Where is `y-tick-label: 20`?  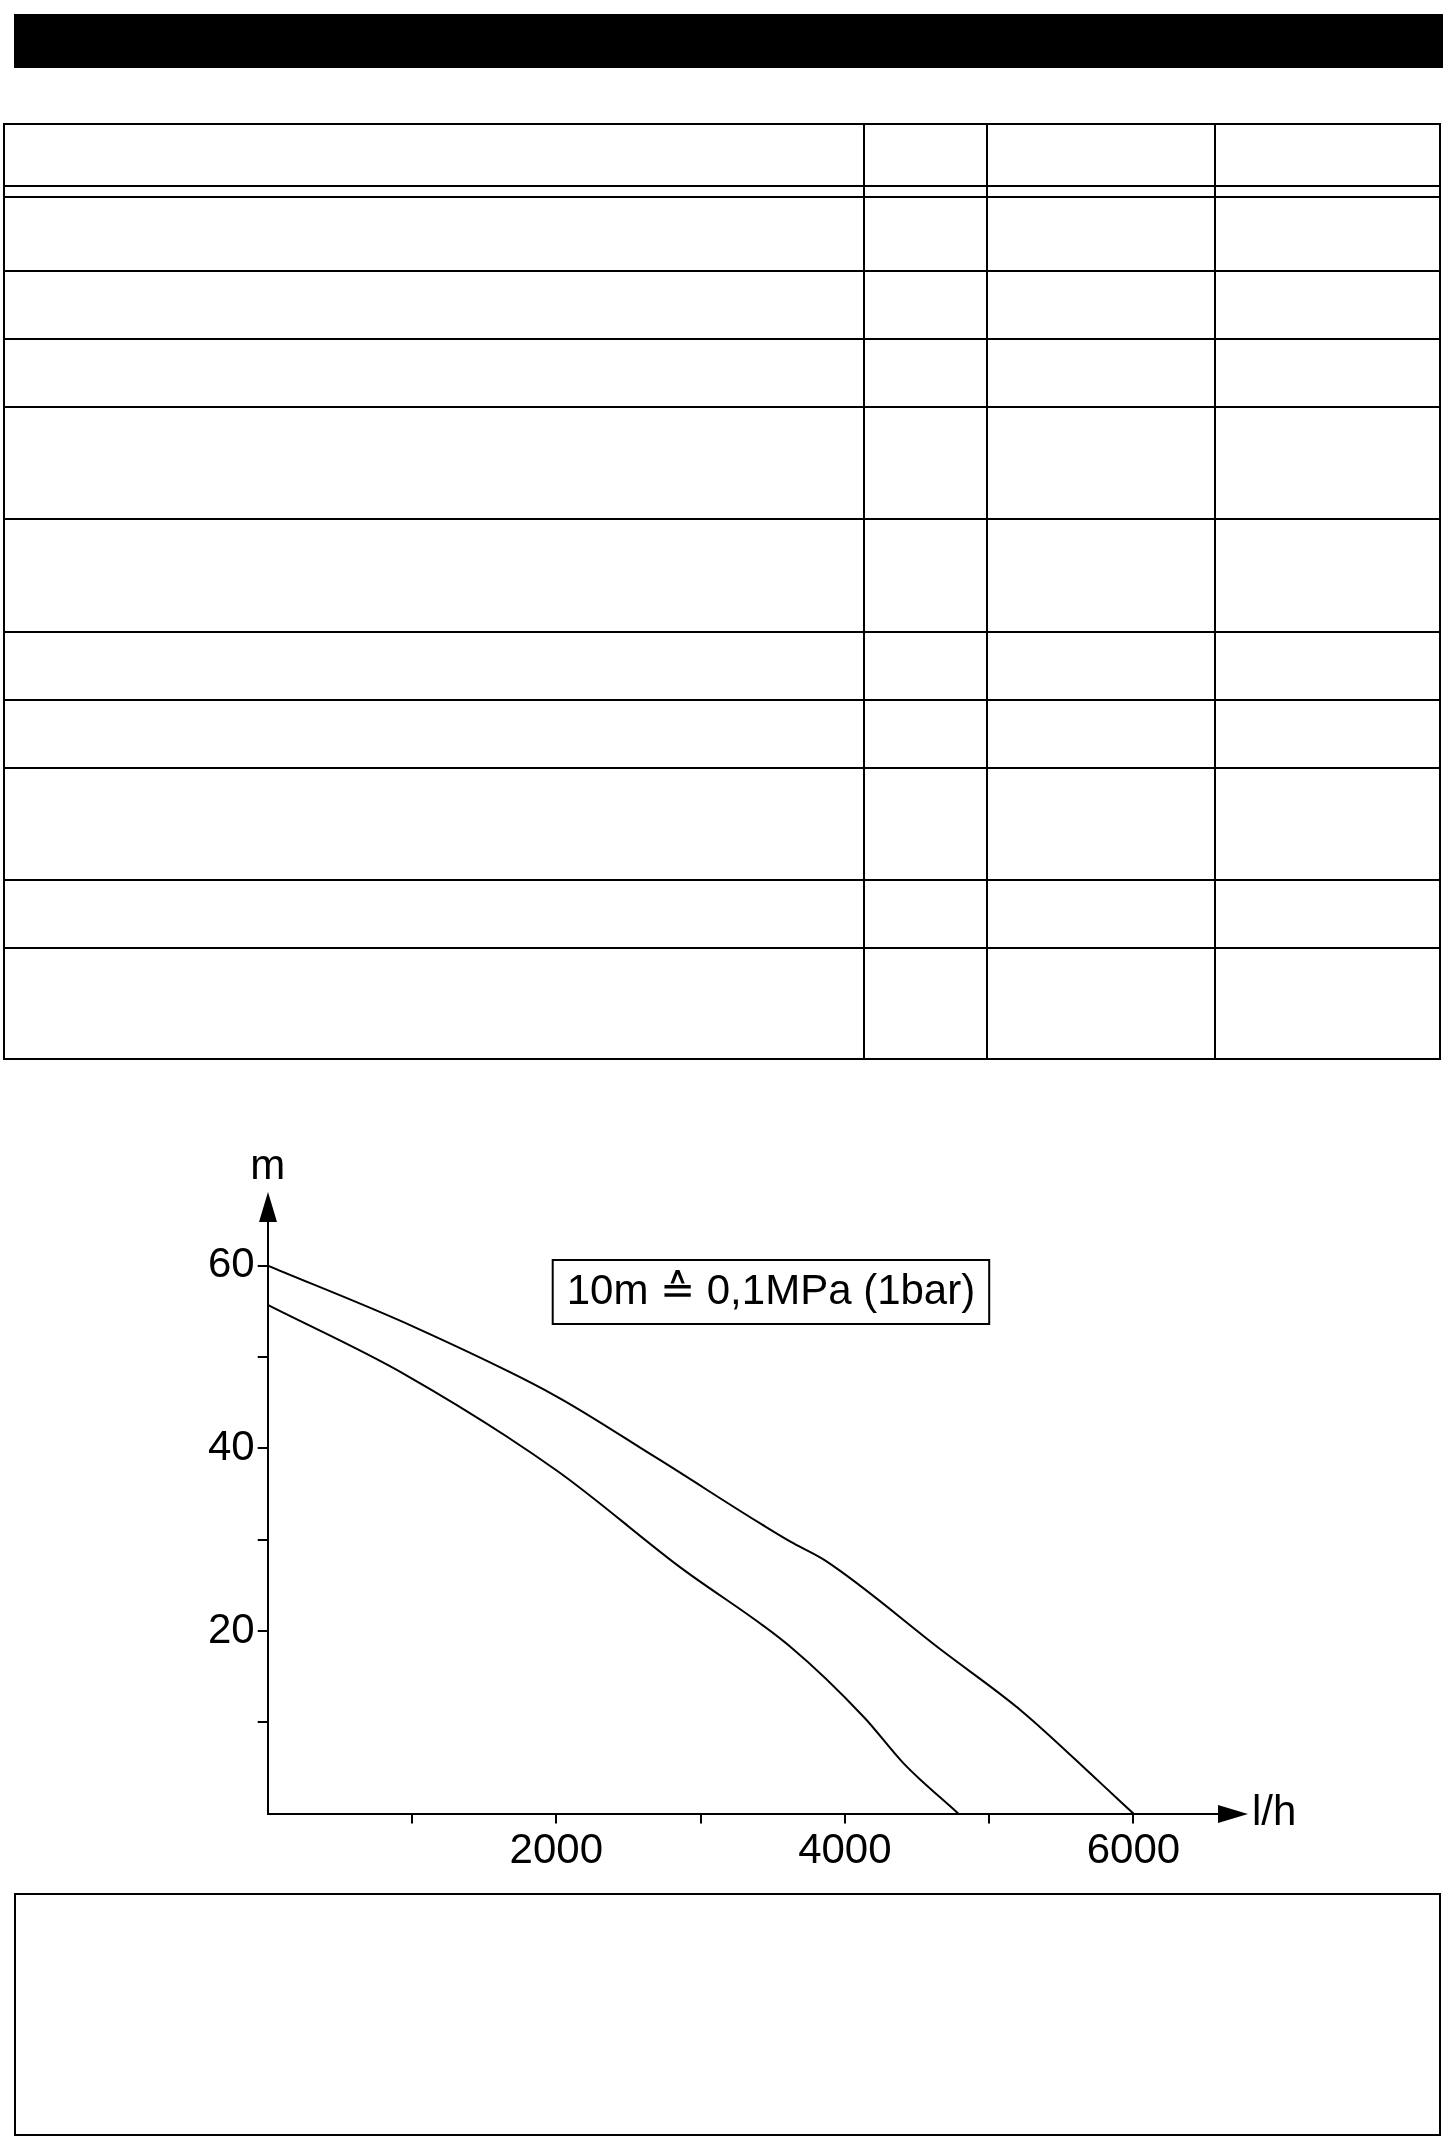
y-tick-label: 20 is located at coordinates (231, 1628).